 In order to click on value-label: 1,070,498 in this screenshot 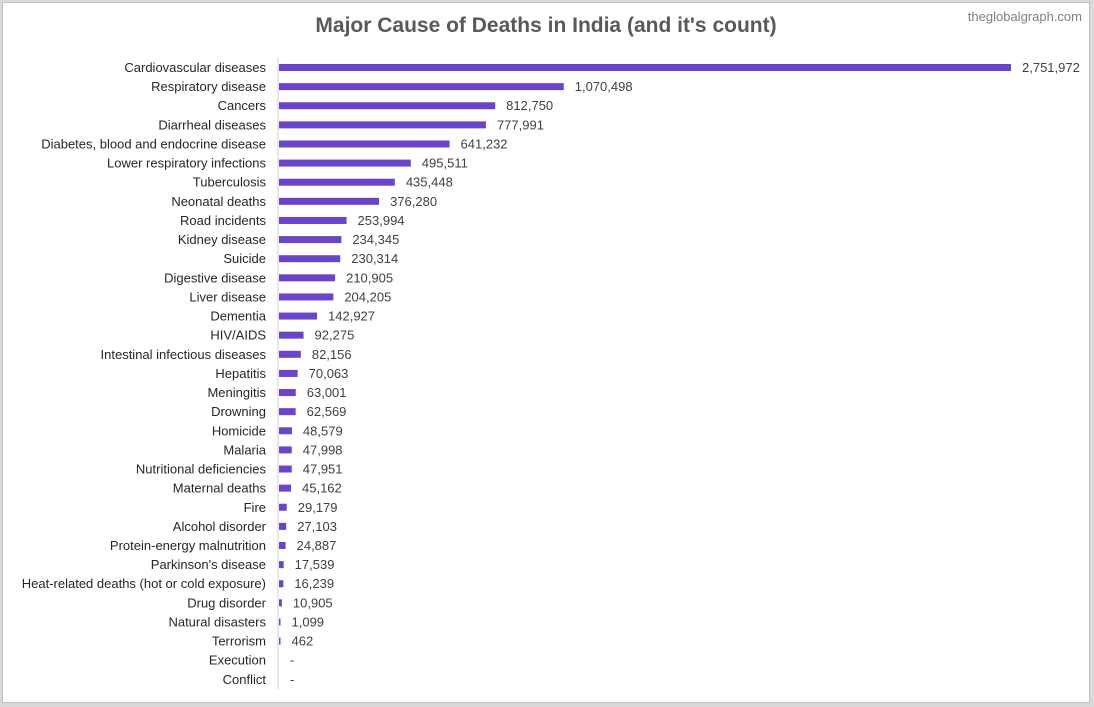, I will do `click(604, 86)`.